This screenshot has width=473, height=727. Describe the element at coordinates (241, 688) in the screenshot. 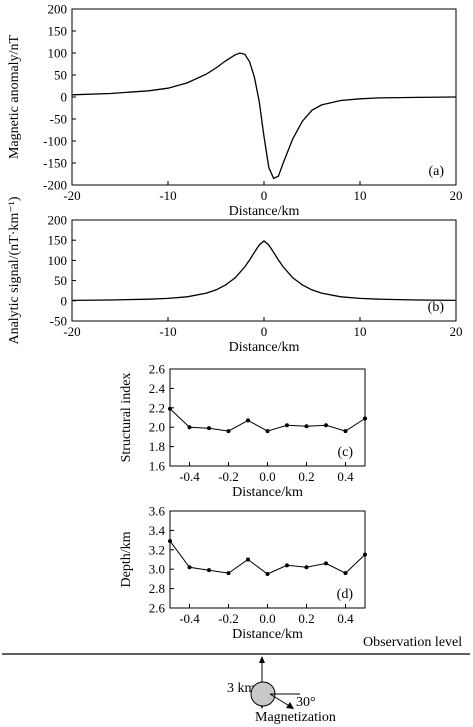

I see `depth-label: 3 km` at that location.